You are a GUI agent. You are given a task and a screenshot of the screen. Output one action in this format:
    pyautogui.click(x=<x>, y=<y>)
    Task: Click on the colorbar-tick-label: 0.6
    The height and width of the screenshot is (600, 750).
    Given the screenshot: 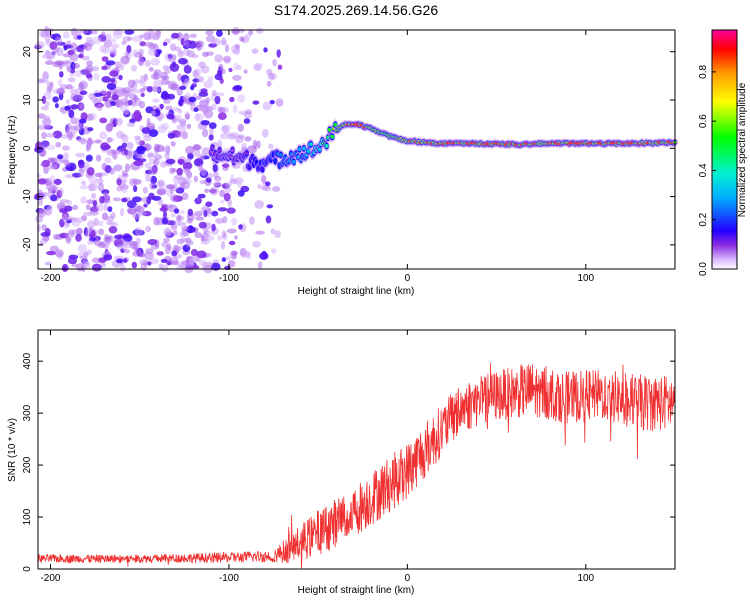 What is the action you would take?
    pyautogui.click(x=703, y=121)
    